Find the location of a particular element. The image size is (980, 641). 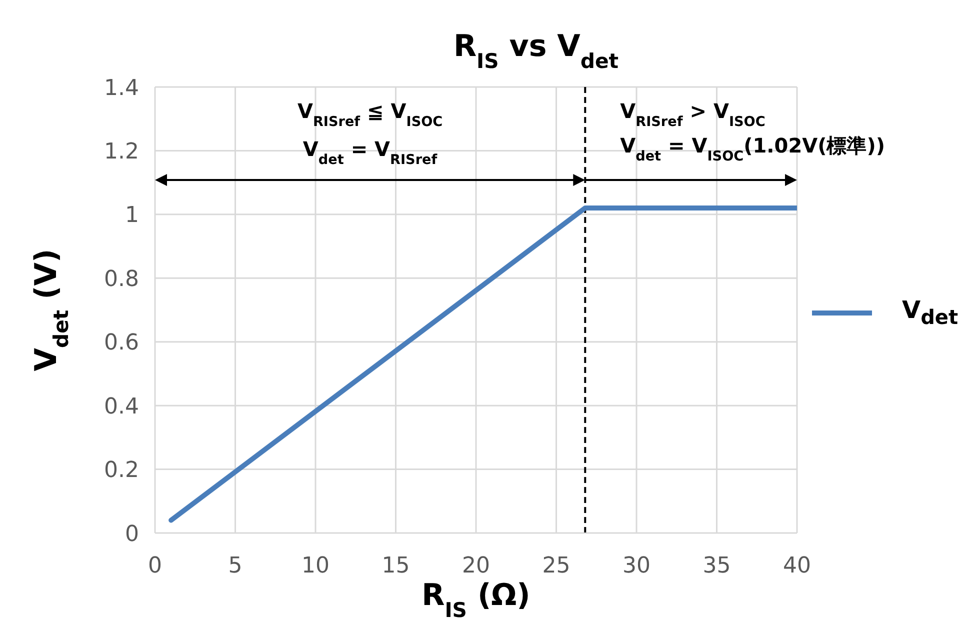

y-tick-label: 0.4 is located at coordinates (121, 407).